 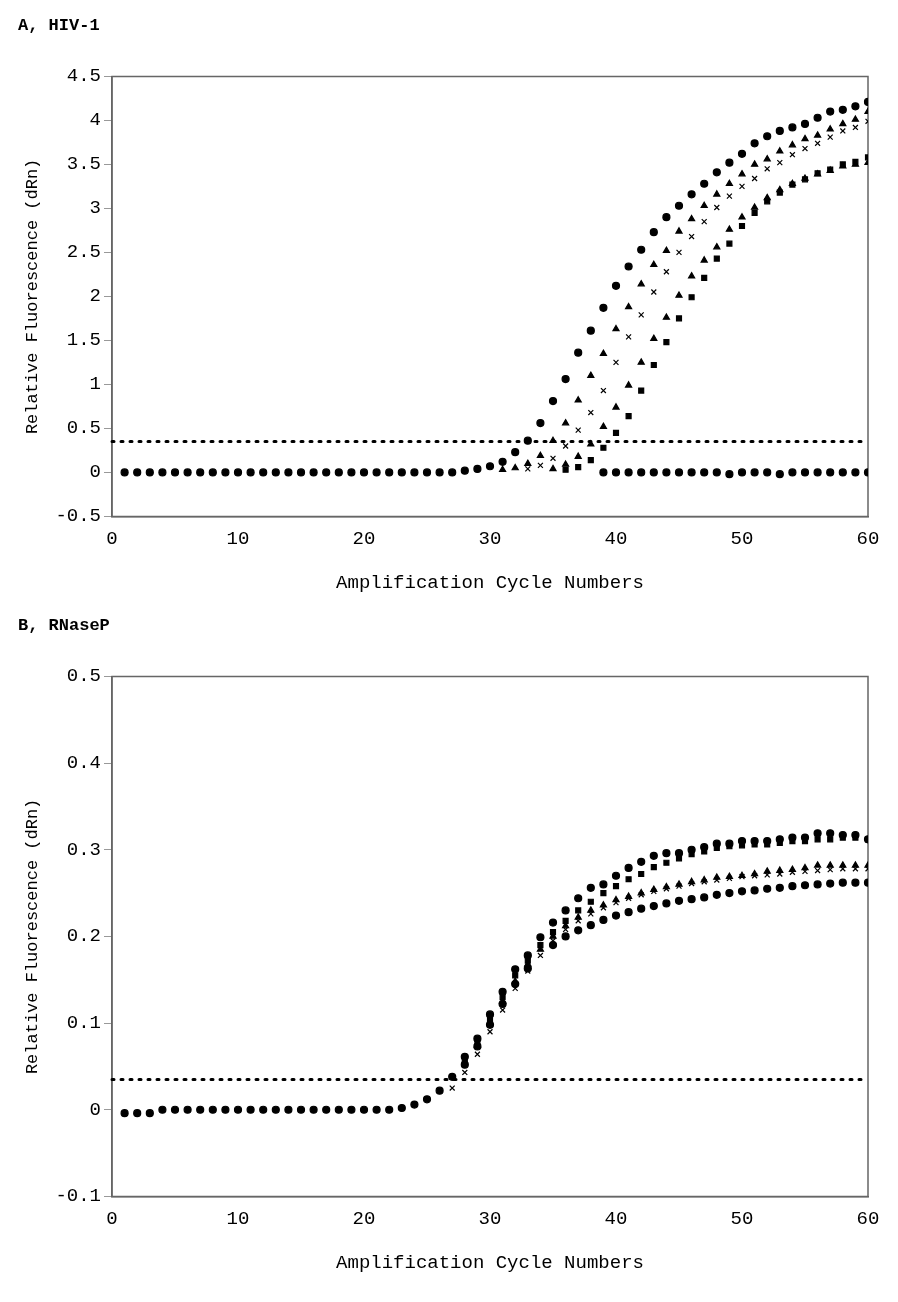 What do you see at coordinates (95, 384) in the screenshot?
I see `y-tick-label: 1` at bounding box center [95, 384].